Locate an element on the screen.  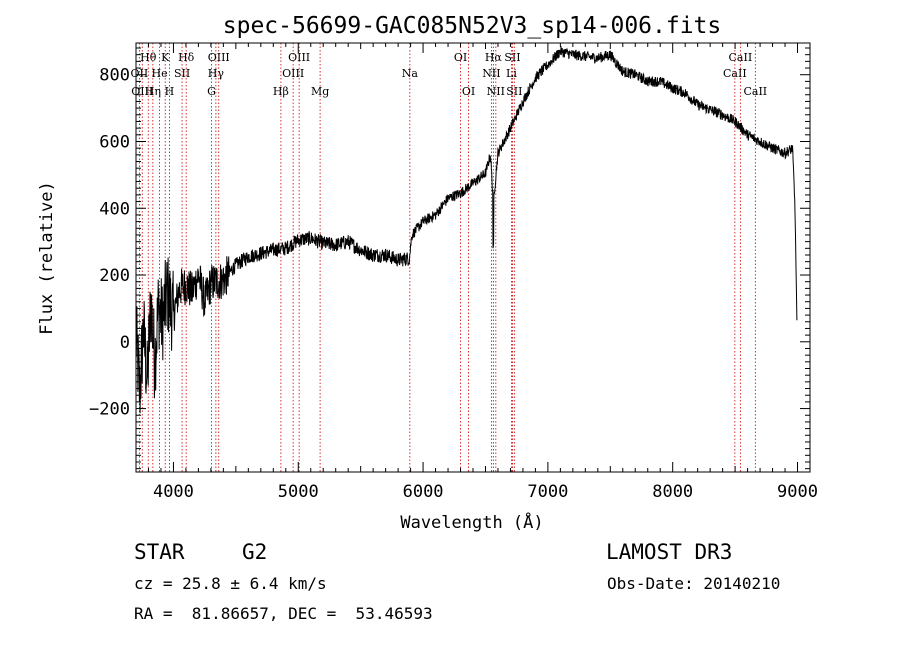
x-tick-label: 5000 is located at coordinates (298, 492).